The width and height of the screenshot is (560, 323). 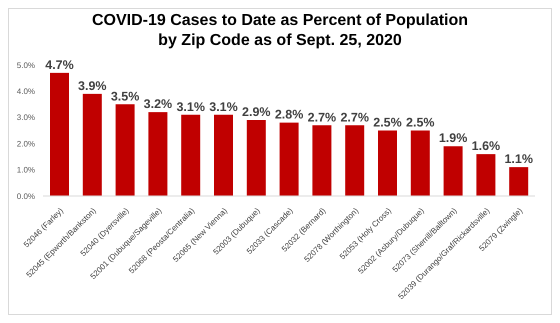 What do you see at coordinates (486, 146) in the screenshot?
I see `data-label: 1.6%` at bounding box center [486, 146].